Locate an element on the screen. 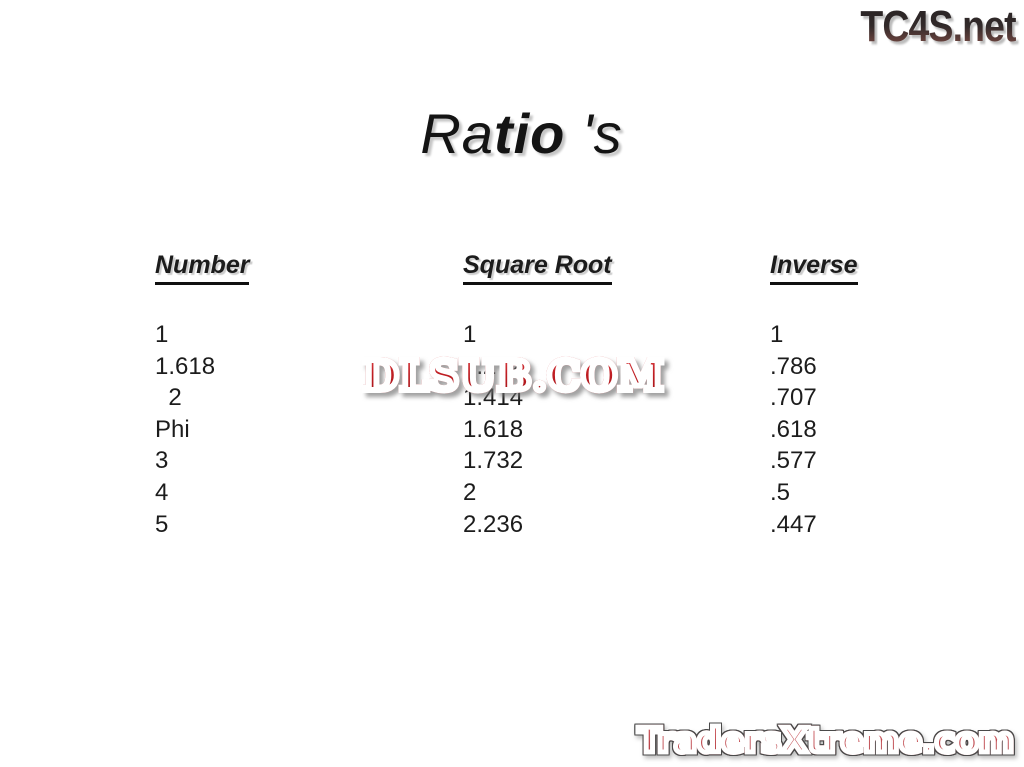  table-cell: 1.272 is located at coordinates (616, 369).